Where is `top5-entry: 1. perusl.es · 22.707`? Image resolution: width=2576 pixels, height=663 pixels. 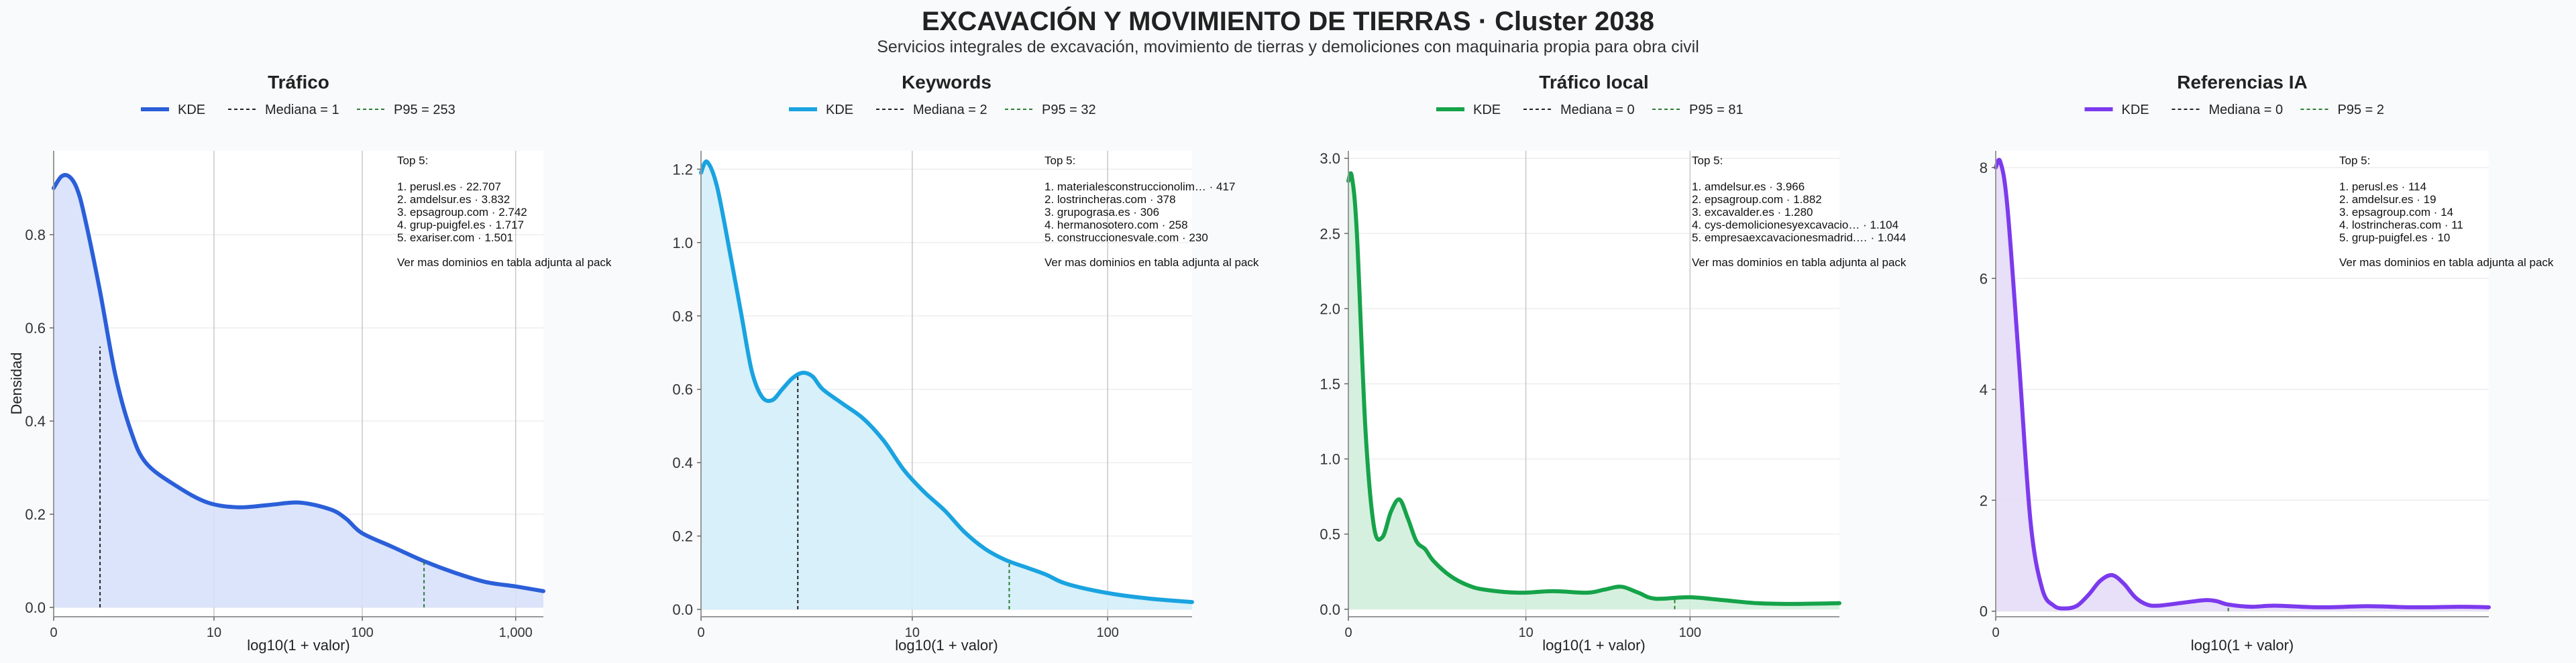
top5-entry: 1. perusl.es · 22.707 is located at coordinates (449, 186).